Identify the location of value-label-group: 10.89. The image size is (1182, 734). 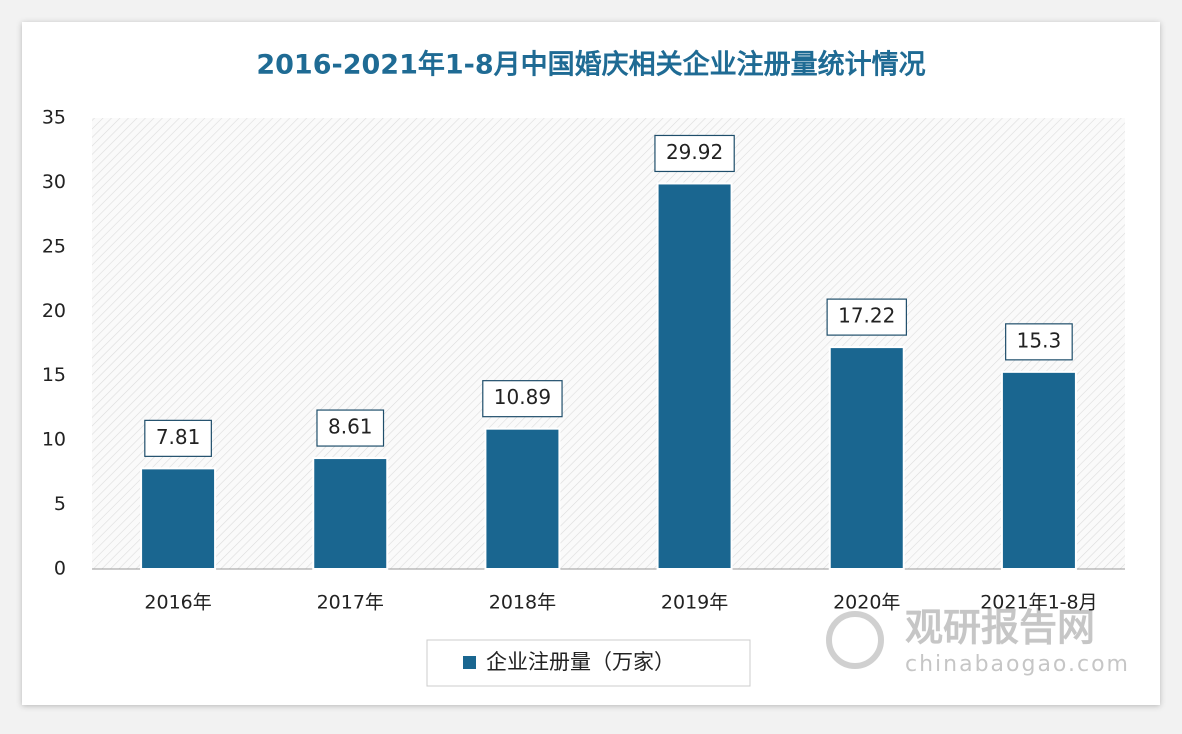
(522, 399).